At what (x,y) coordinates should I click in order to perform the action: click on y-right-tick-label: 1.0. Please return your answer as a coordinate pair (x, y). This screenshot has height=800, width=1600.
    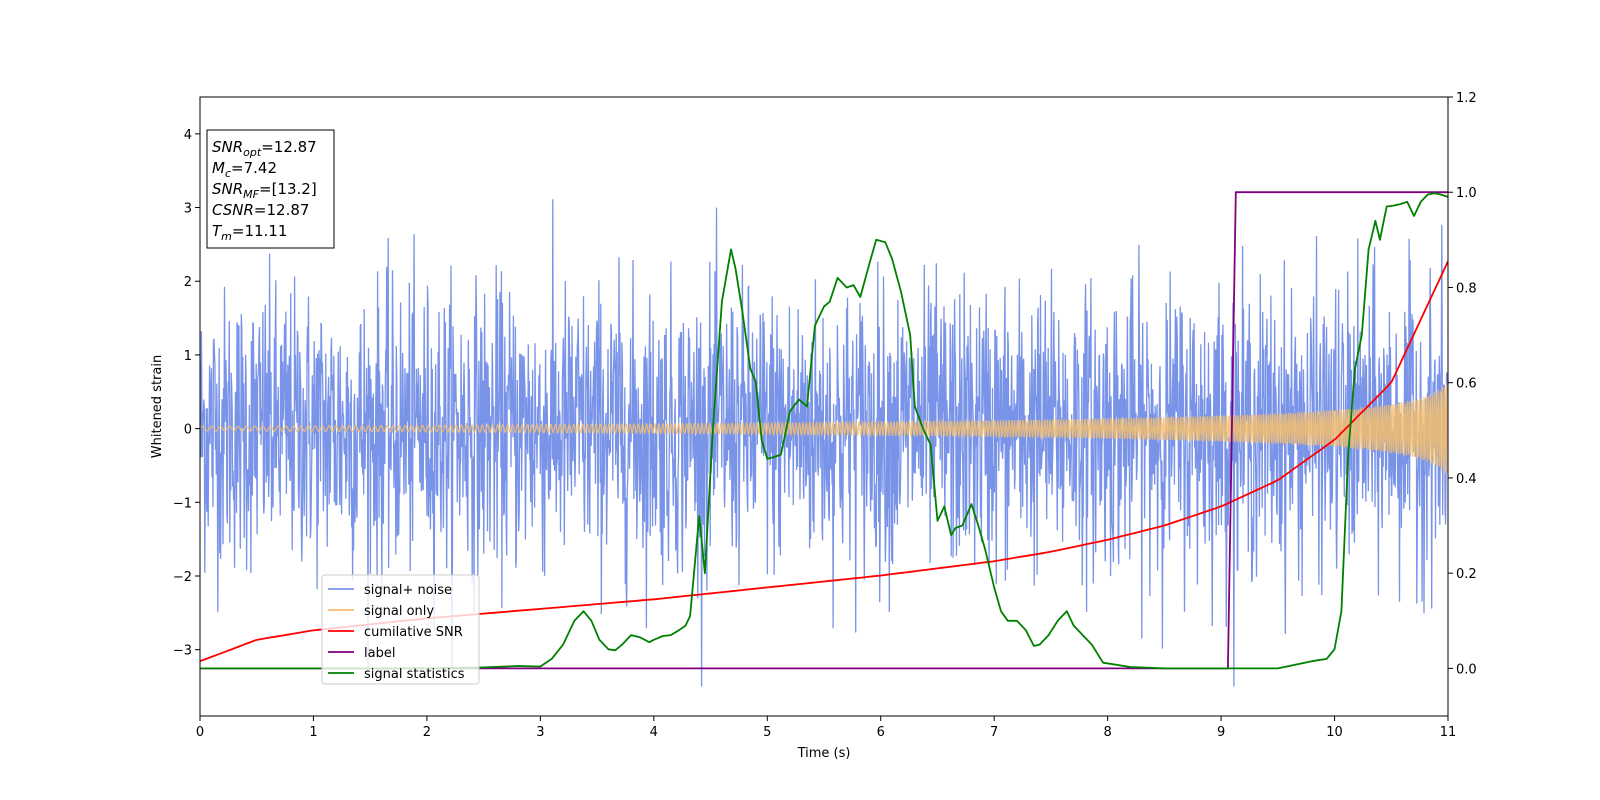
    Looking at the image, I should click on (1466, 193).